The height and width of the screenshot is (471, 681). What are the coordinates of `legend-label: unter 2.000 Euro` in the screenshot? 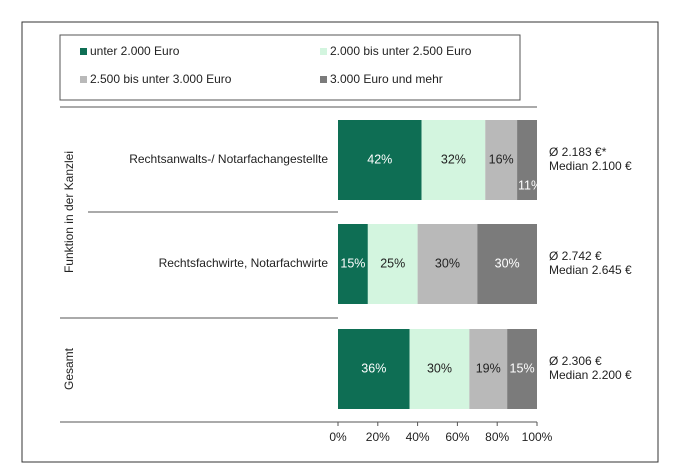 It's located at (135, 51).